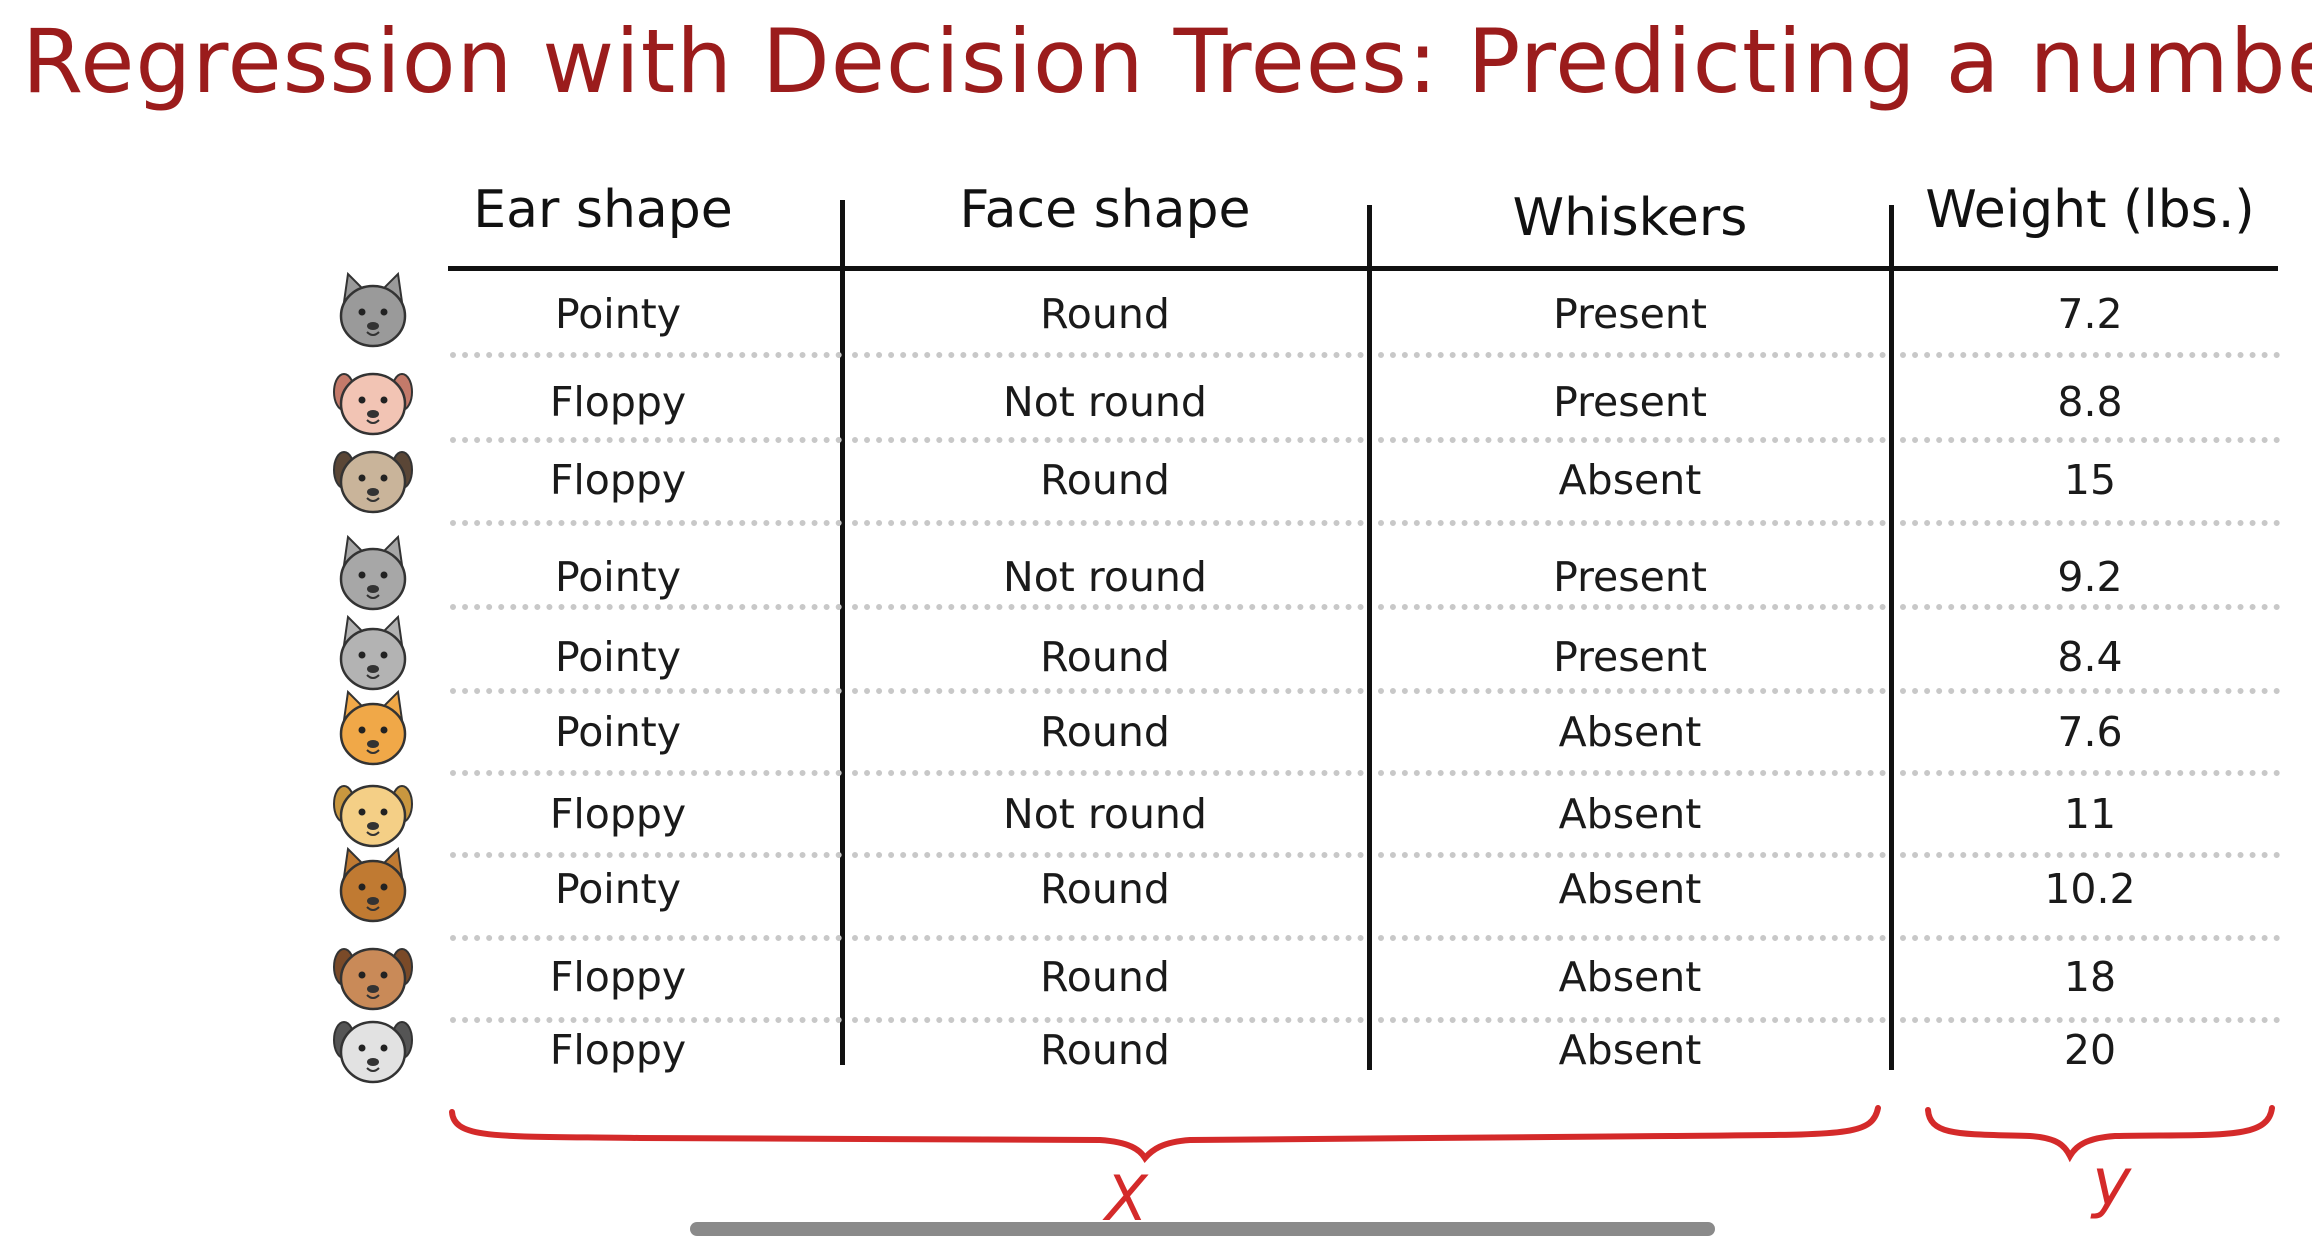  Describe the element at coordinates (373, 404) in the screenshot. I see `dog-pink-icon` at that location.